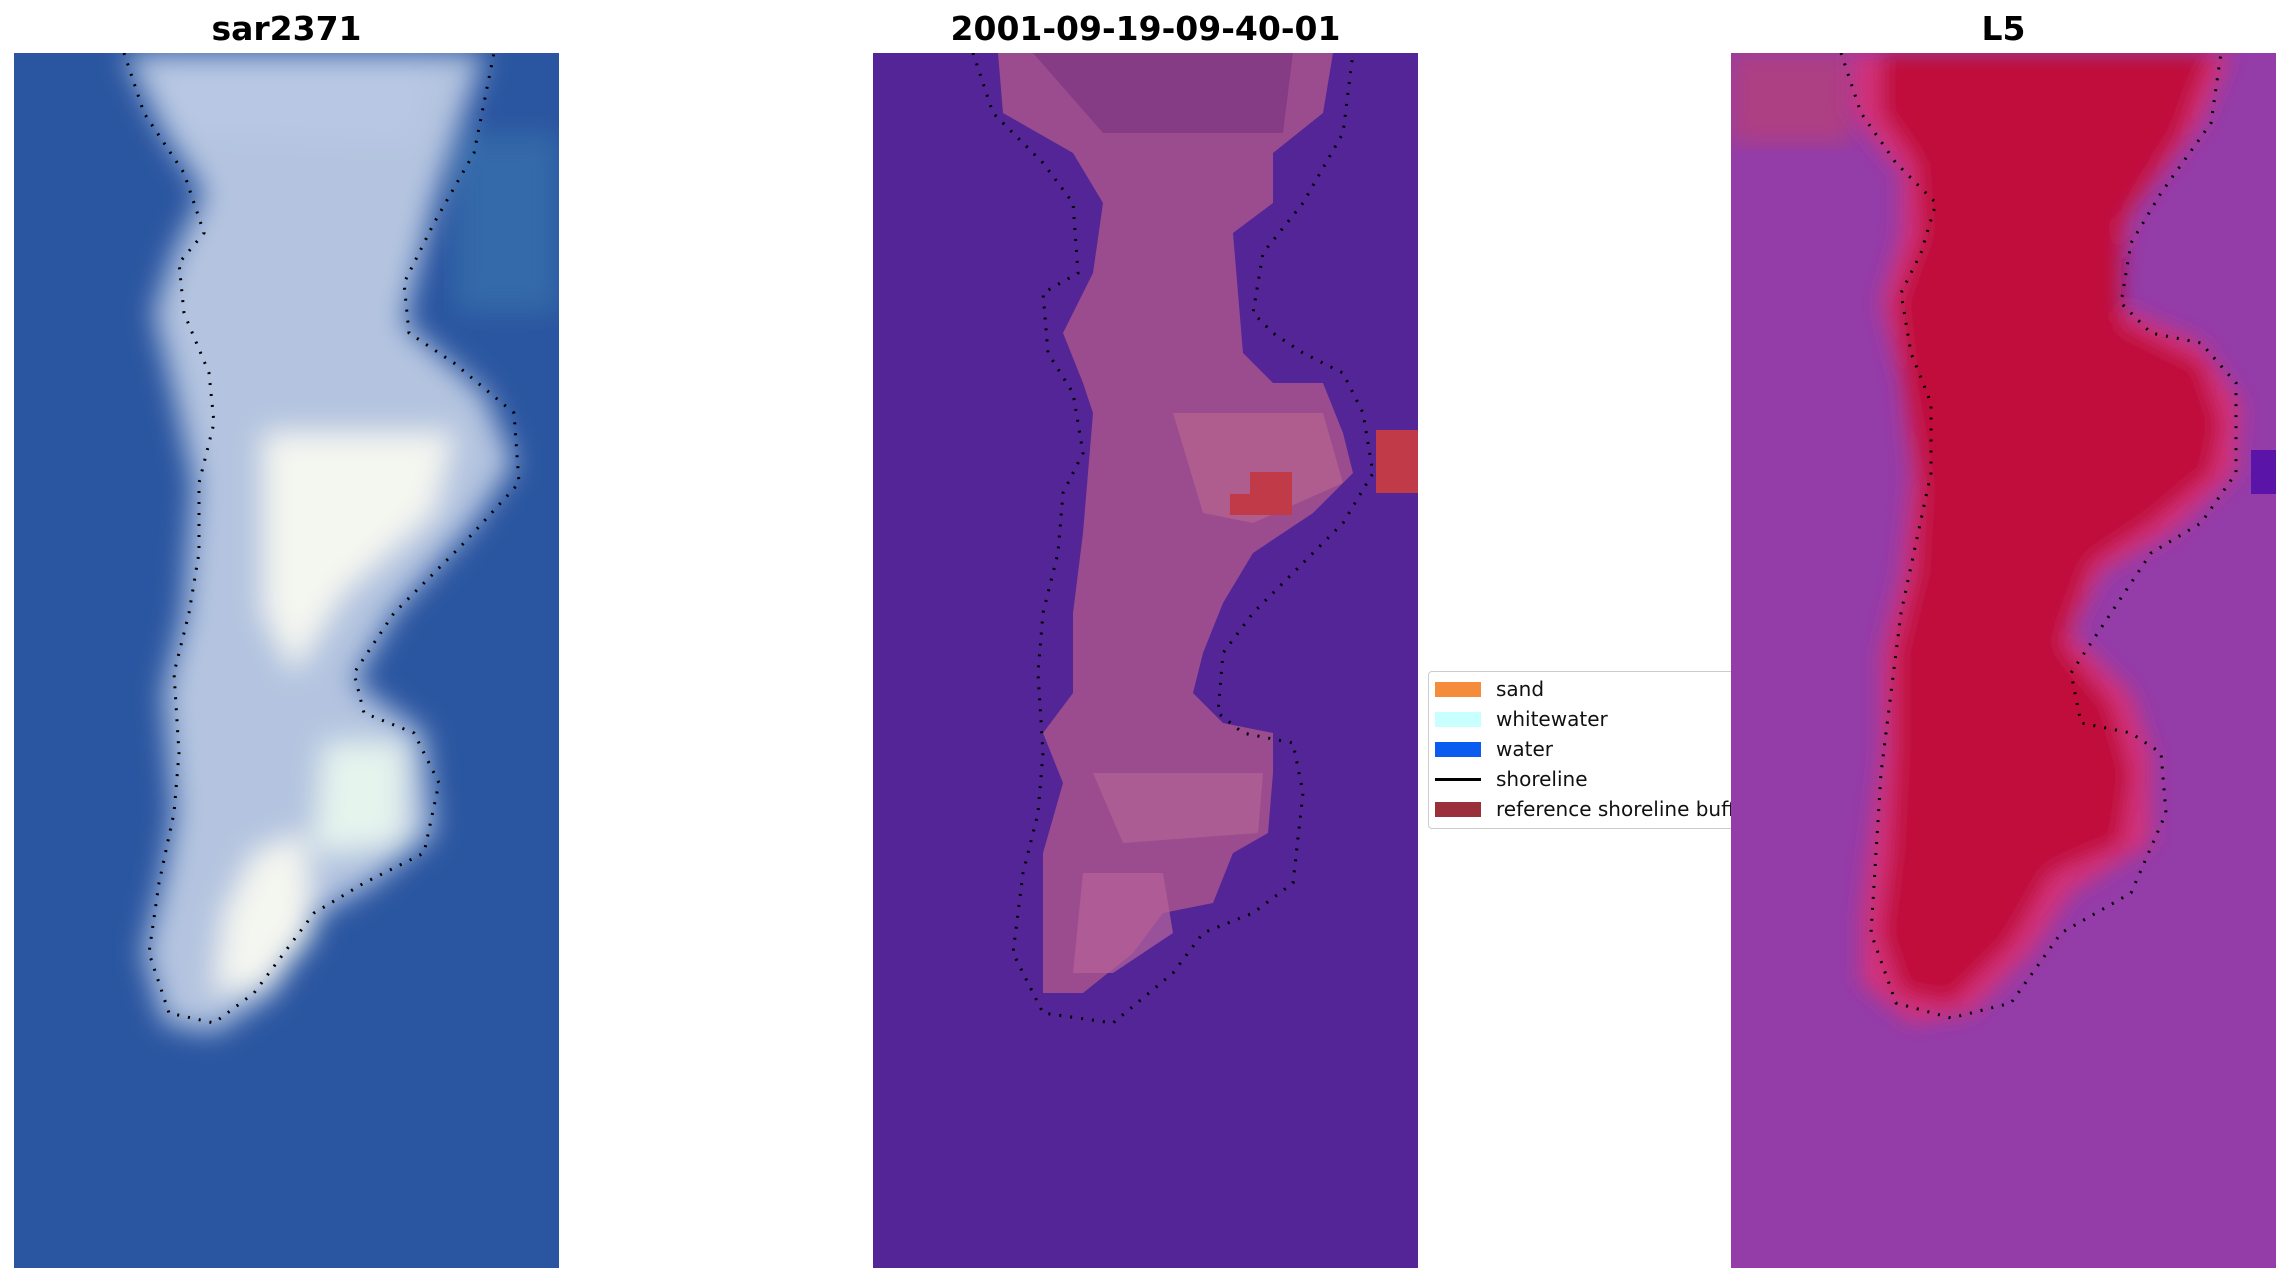 The image size is (2289, 1283). Describe the element at coordinates (1458, 809) in the screenshot. I see `buffer-swatch-icon` at that location.